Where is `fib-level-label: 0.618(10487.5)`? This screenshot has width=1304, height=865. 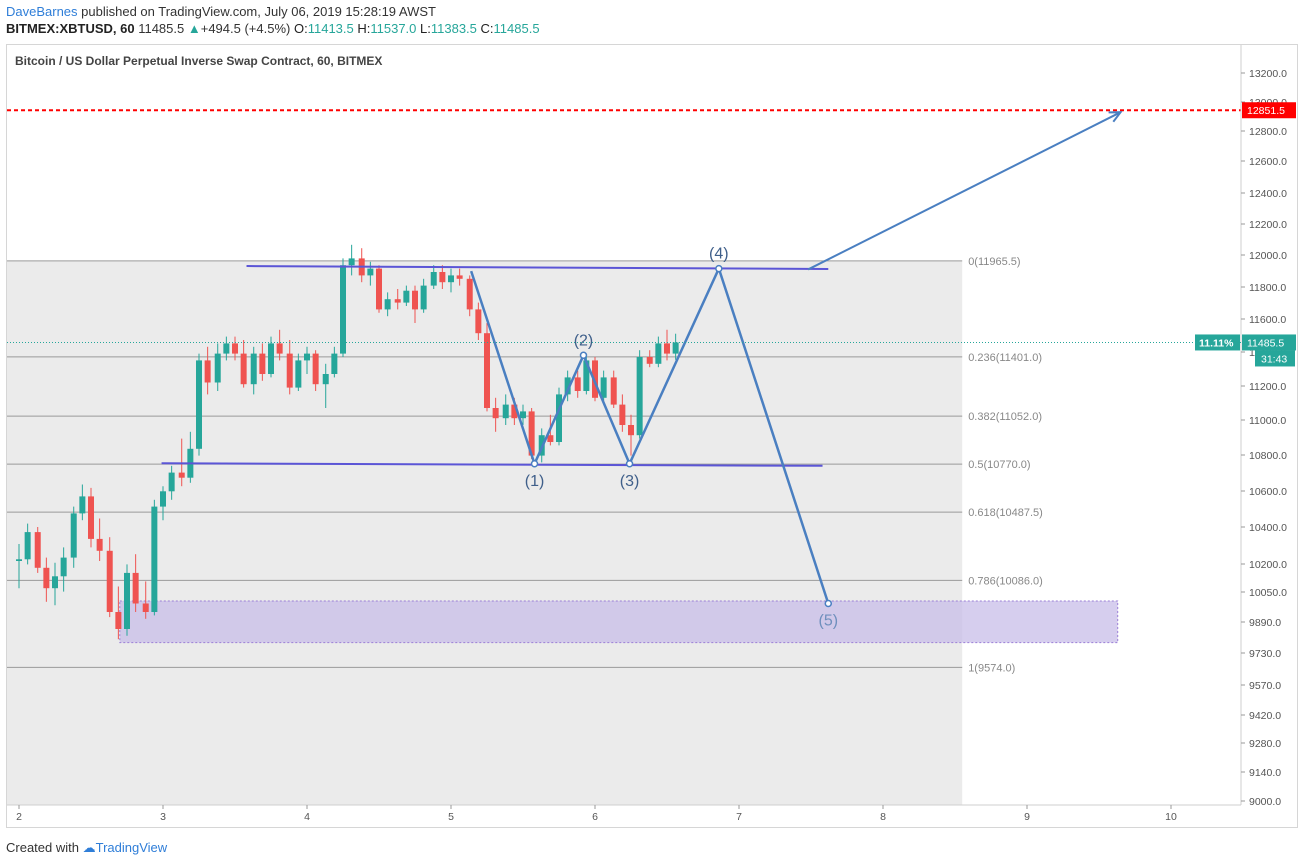 fib-level-label: 0.618(10487.5) is located at coordinates (1005, 513).